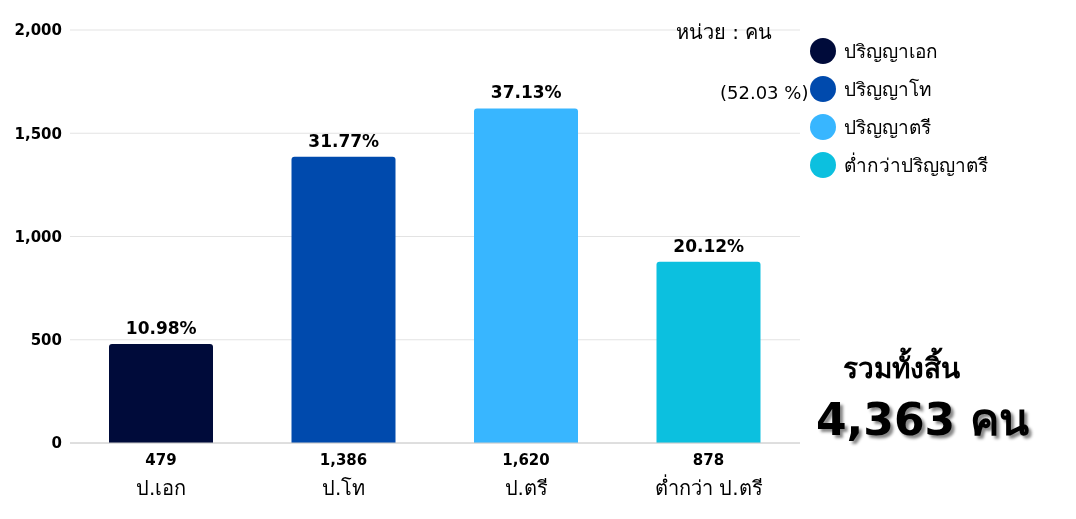 This screenshot has width=1076, height=519. I want to click on data-label: 1,386, so click(343, 460).